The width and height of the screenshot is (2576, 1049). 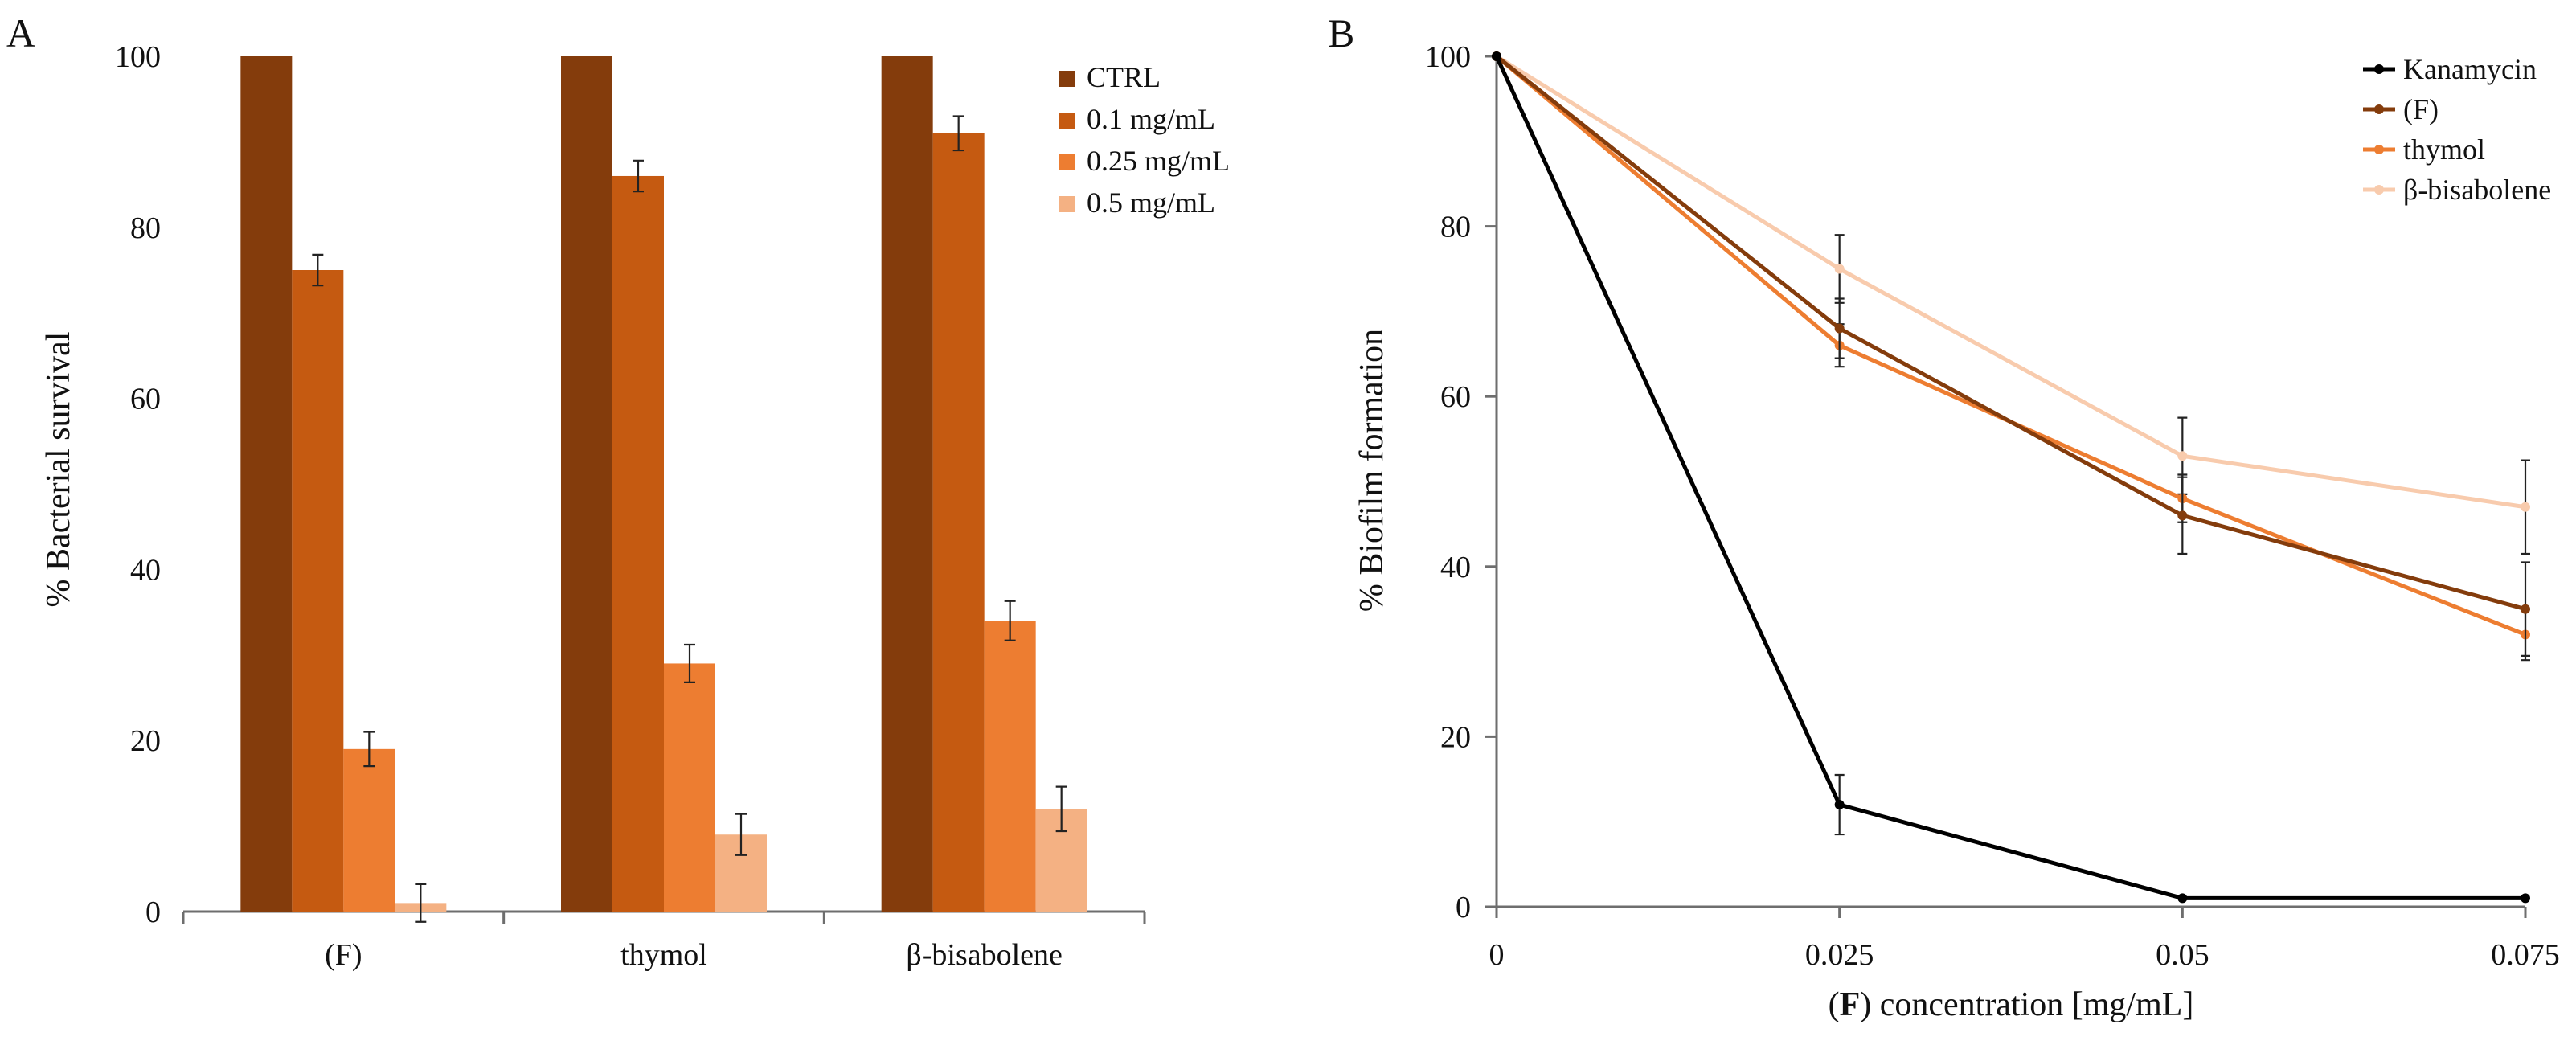 What do you see at coordinates (2477, 190) in the screenshot?
I see `legend-label-bisabolene: β-bisabolene` at bounding box center [2477, 190].